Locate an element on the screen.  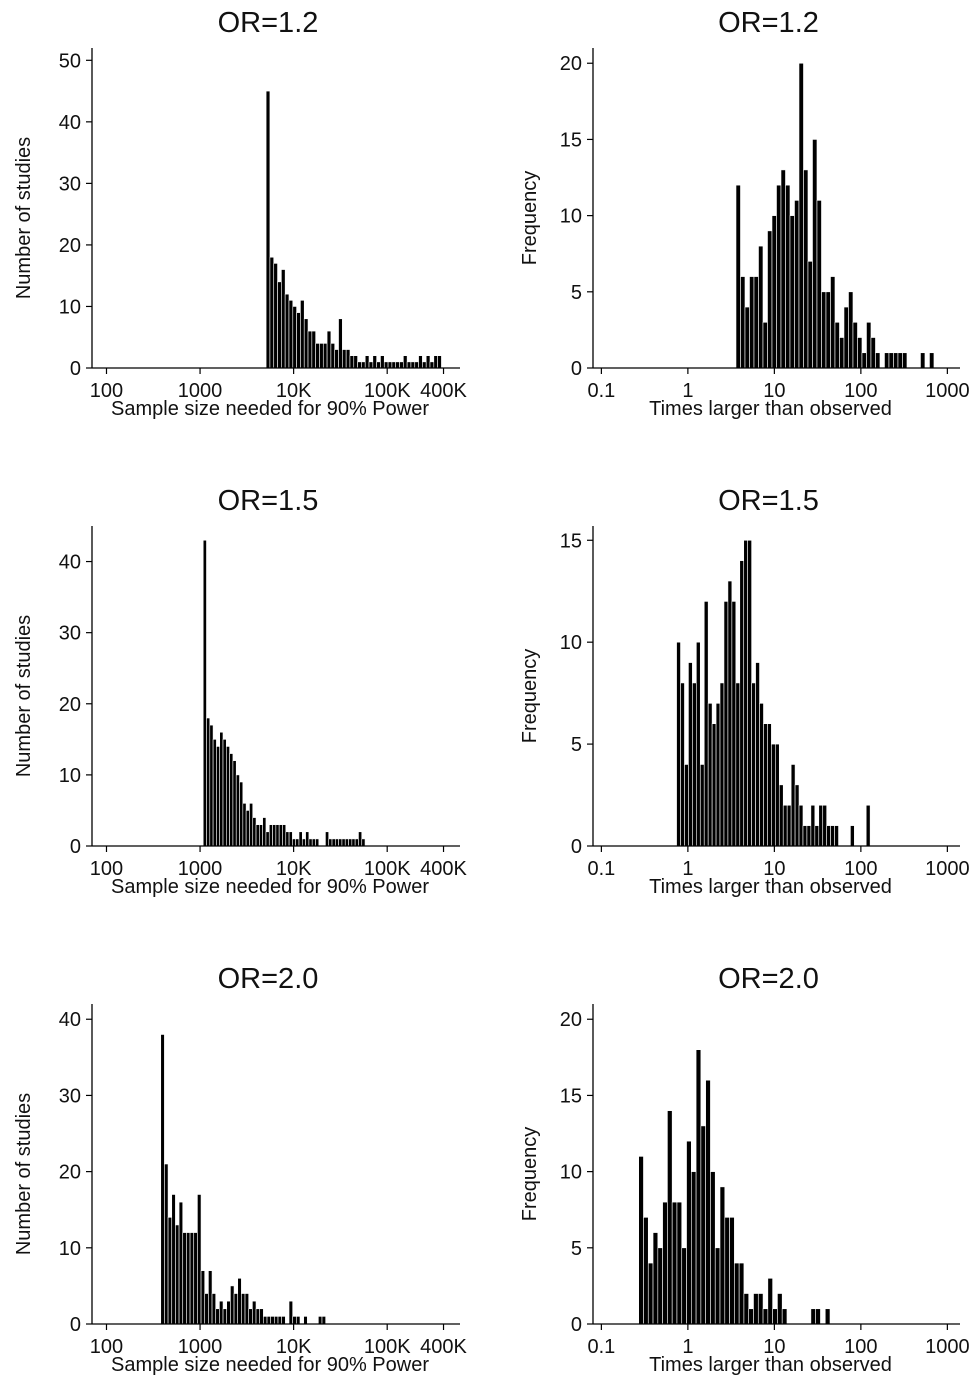
y-tick-label: 30 is located at coordinates (70, 634).